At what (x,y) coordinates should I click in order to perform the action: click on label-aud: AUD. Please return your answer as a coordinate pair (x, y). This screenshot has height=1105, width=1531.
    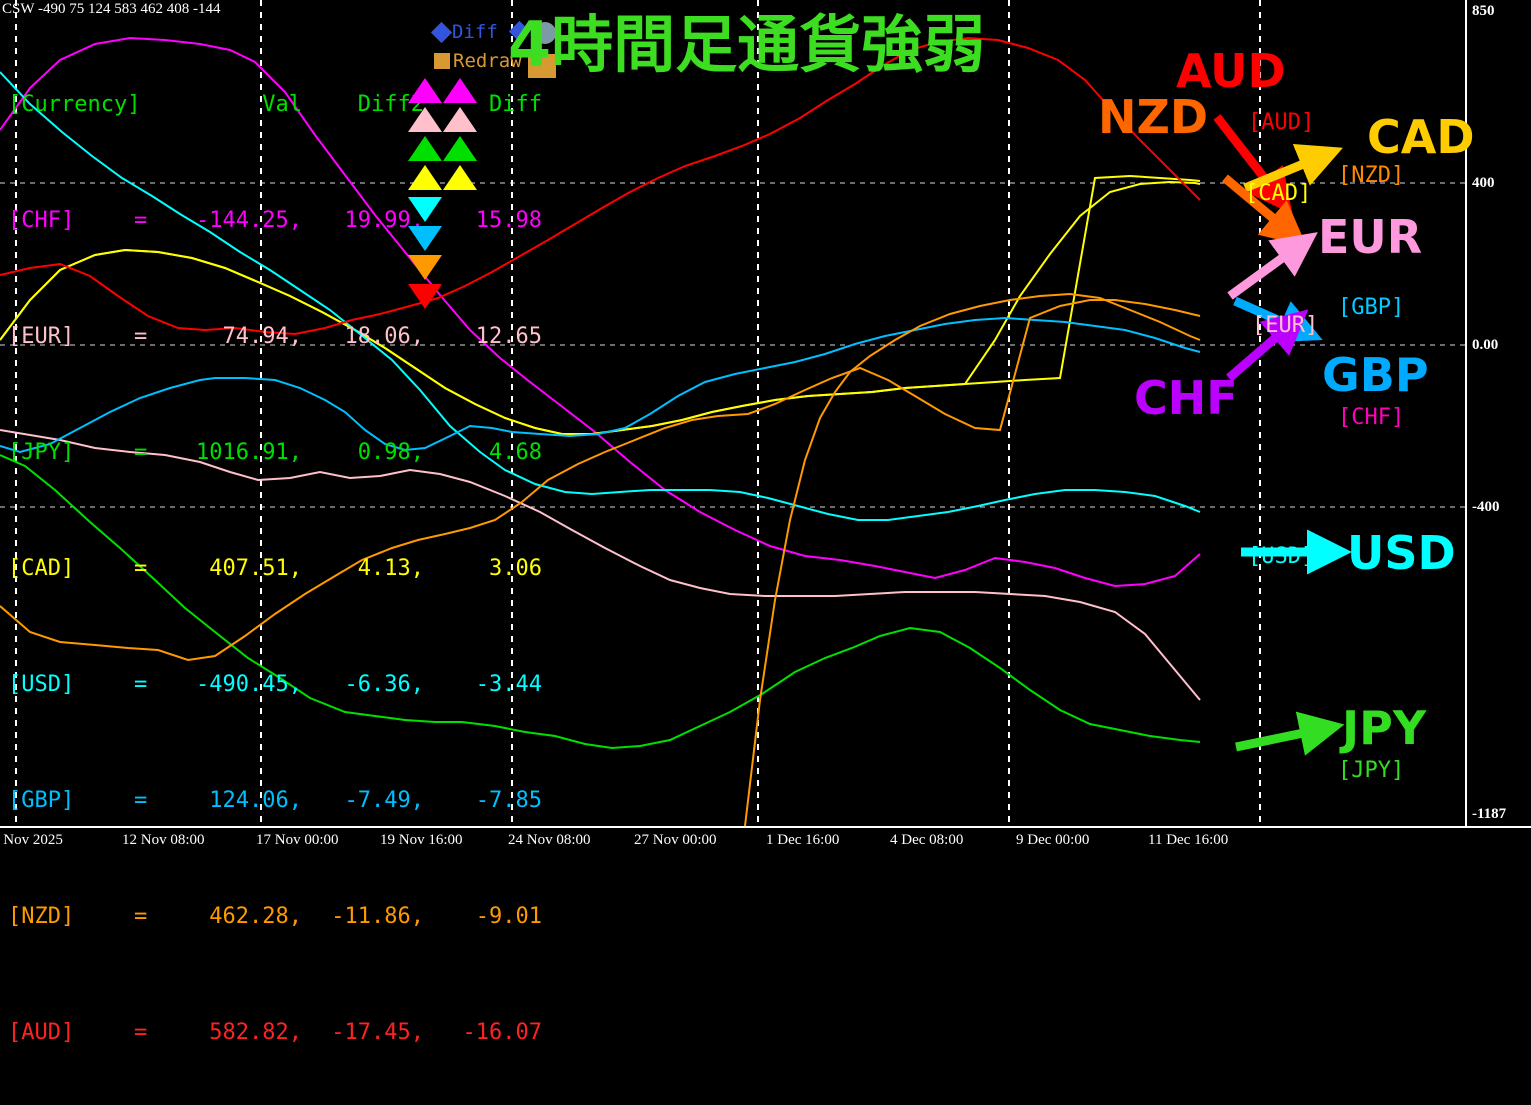
    Looking at the image, I should click on (1231, 71).